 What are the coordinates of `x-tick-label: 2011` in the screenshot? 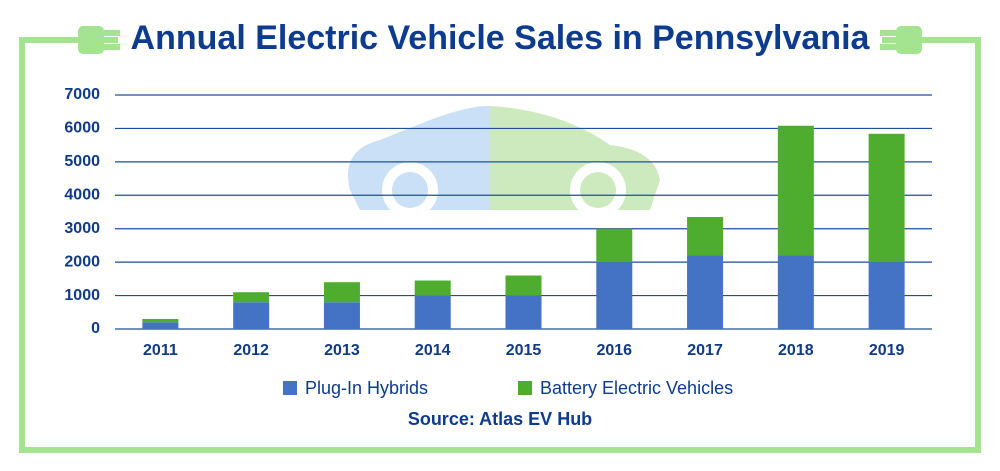 It's located at (160, 350).